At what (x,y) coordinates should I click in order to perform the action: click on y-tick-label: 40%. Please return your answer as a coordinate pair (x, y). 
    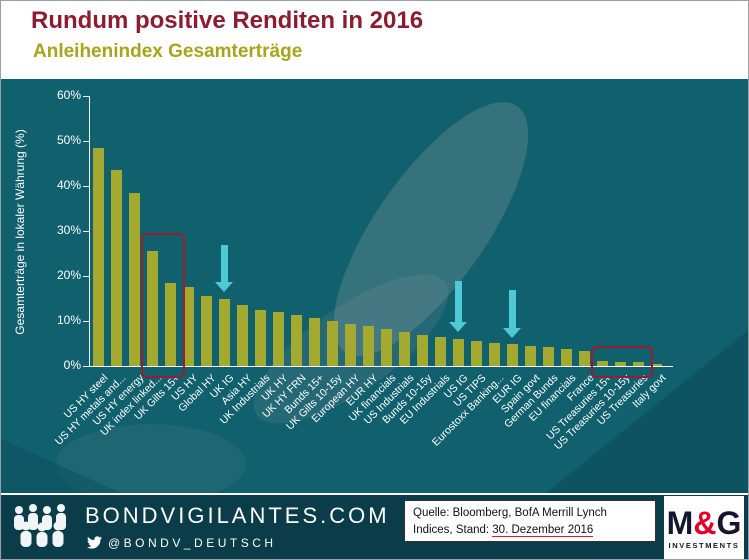
    Looking at the image, I should click on (68, 185).